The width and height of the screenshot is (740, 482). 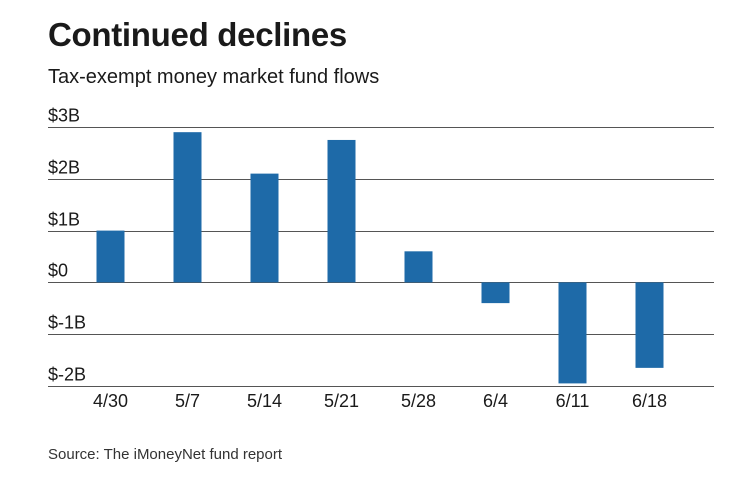 What do you see at coordinates (67, 375) in the screenshot?
I see `y-tick-label: $-2B` at bounding box center [67, 375].